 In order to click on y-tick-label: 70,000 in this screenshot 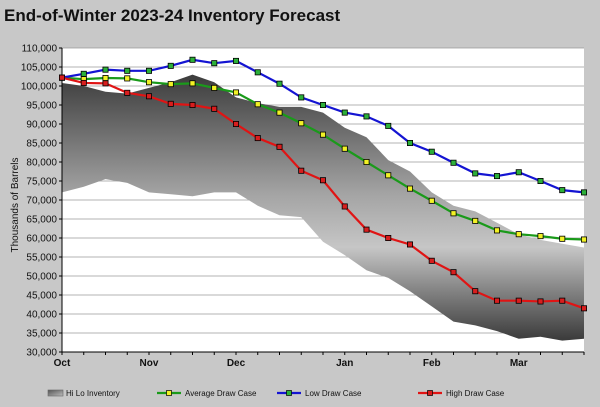, I will do `click(41, 201)`.